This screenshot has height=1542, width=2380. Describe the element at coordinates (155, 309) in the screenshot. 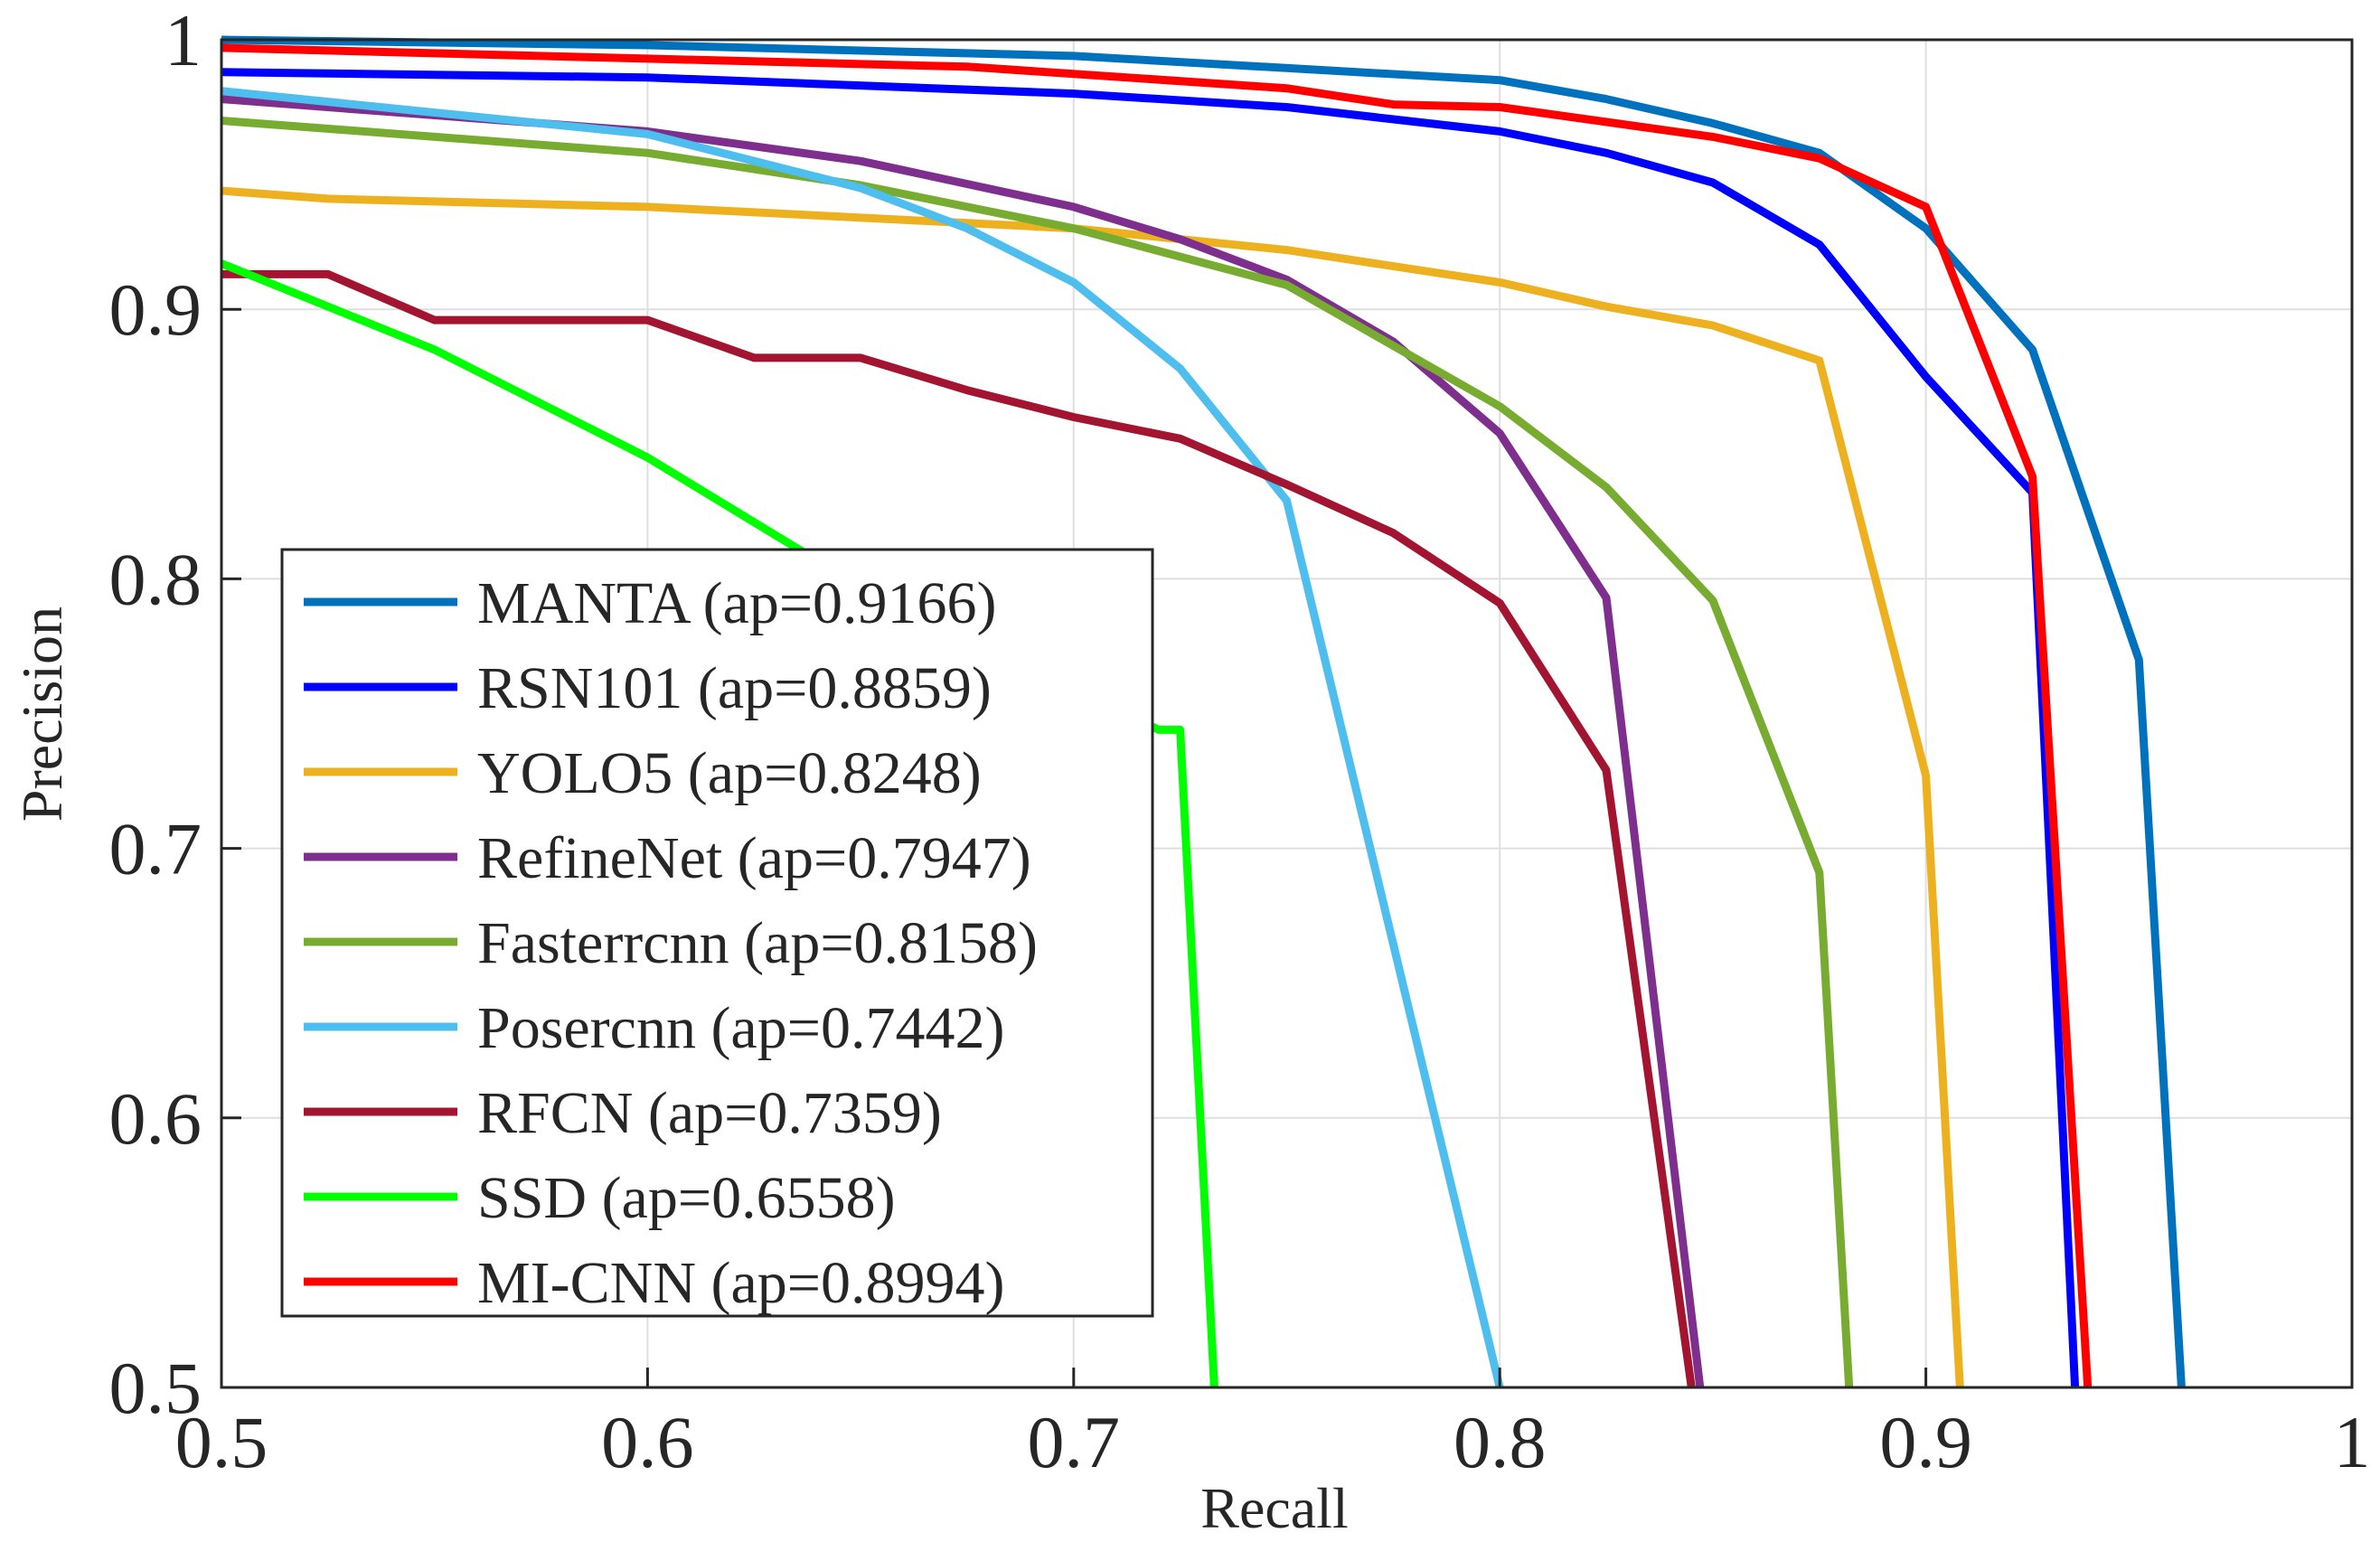

I see `y-tick-label: 0.9` at that location.